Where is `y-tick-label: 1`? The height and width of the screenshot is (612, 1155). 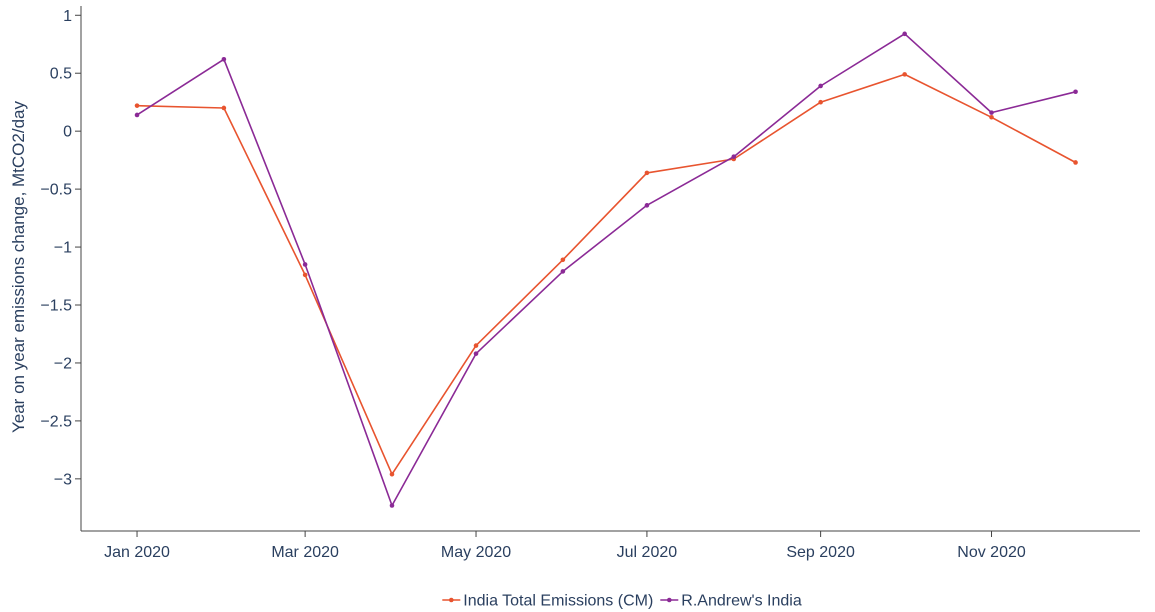
y-tick-label: 1 is located at coordinates (67, 16).